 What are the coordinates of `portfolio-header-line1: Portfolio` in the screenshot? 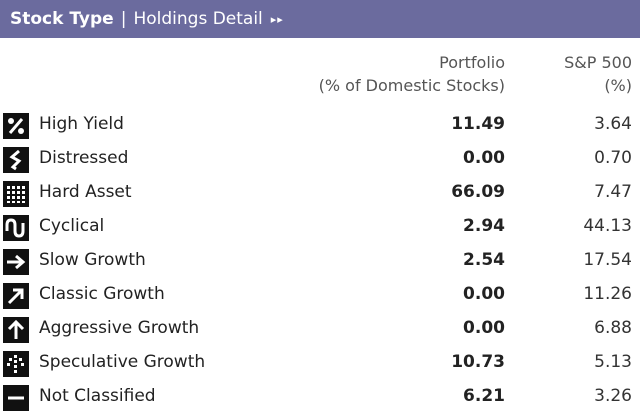 It's located at (472, 62).